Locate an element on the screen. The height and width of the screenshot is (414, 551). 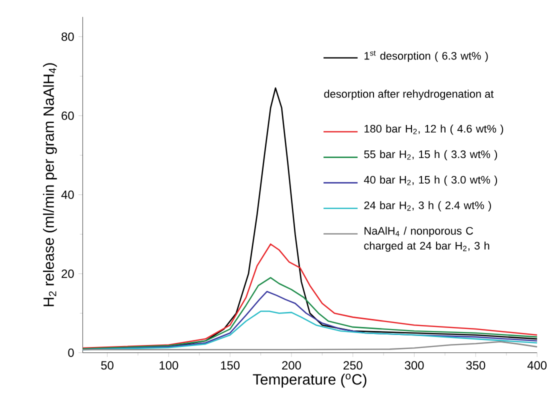
annotation: desorption after rehydrogenation at is located at coordinates (409, 95).